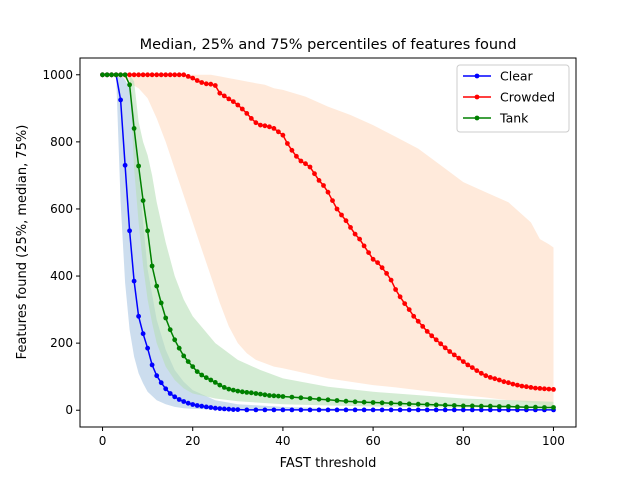 The height and width of the screenshot is (480, 640). Describe the element at coordinates (61, 343) in the screenshot. I see `y-tick-label: 200` at that location.